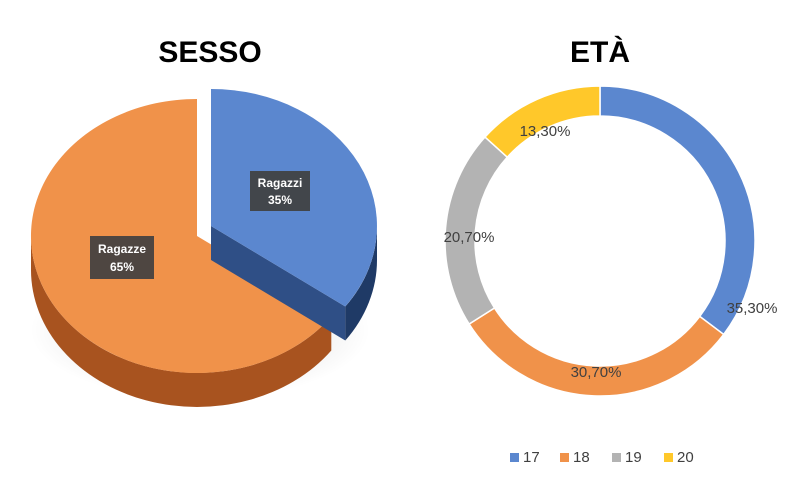 This screenshot has width=802, height=502. Describe the element at coordinates (685, 457) in the screenshot. I see `legend-label-20: 20` at that location.